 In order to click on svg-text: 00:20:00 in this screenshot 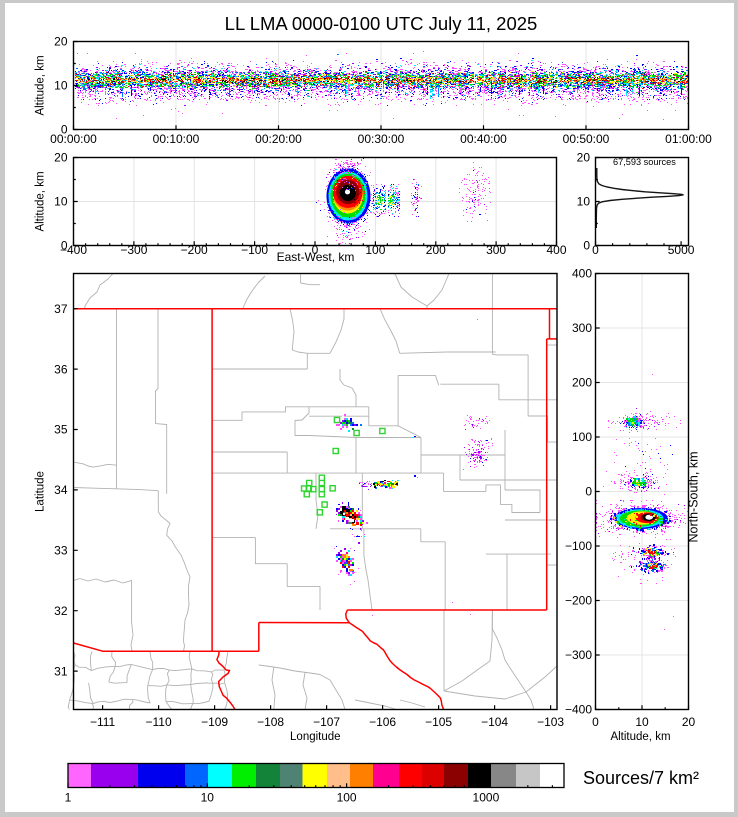, I will do `click(278, 139)`.